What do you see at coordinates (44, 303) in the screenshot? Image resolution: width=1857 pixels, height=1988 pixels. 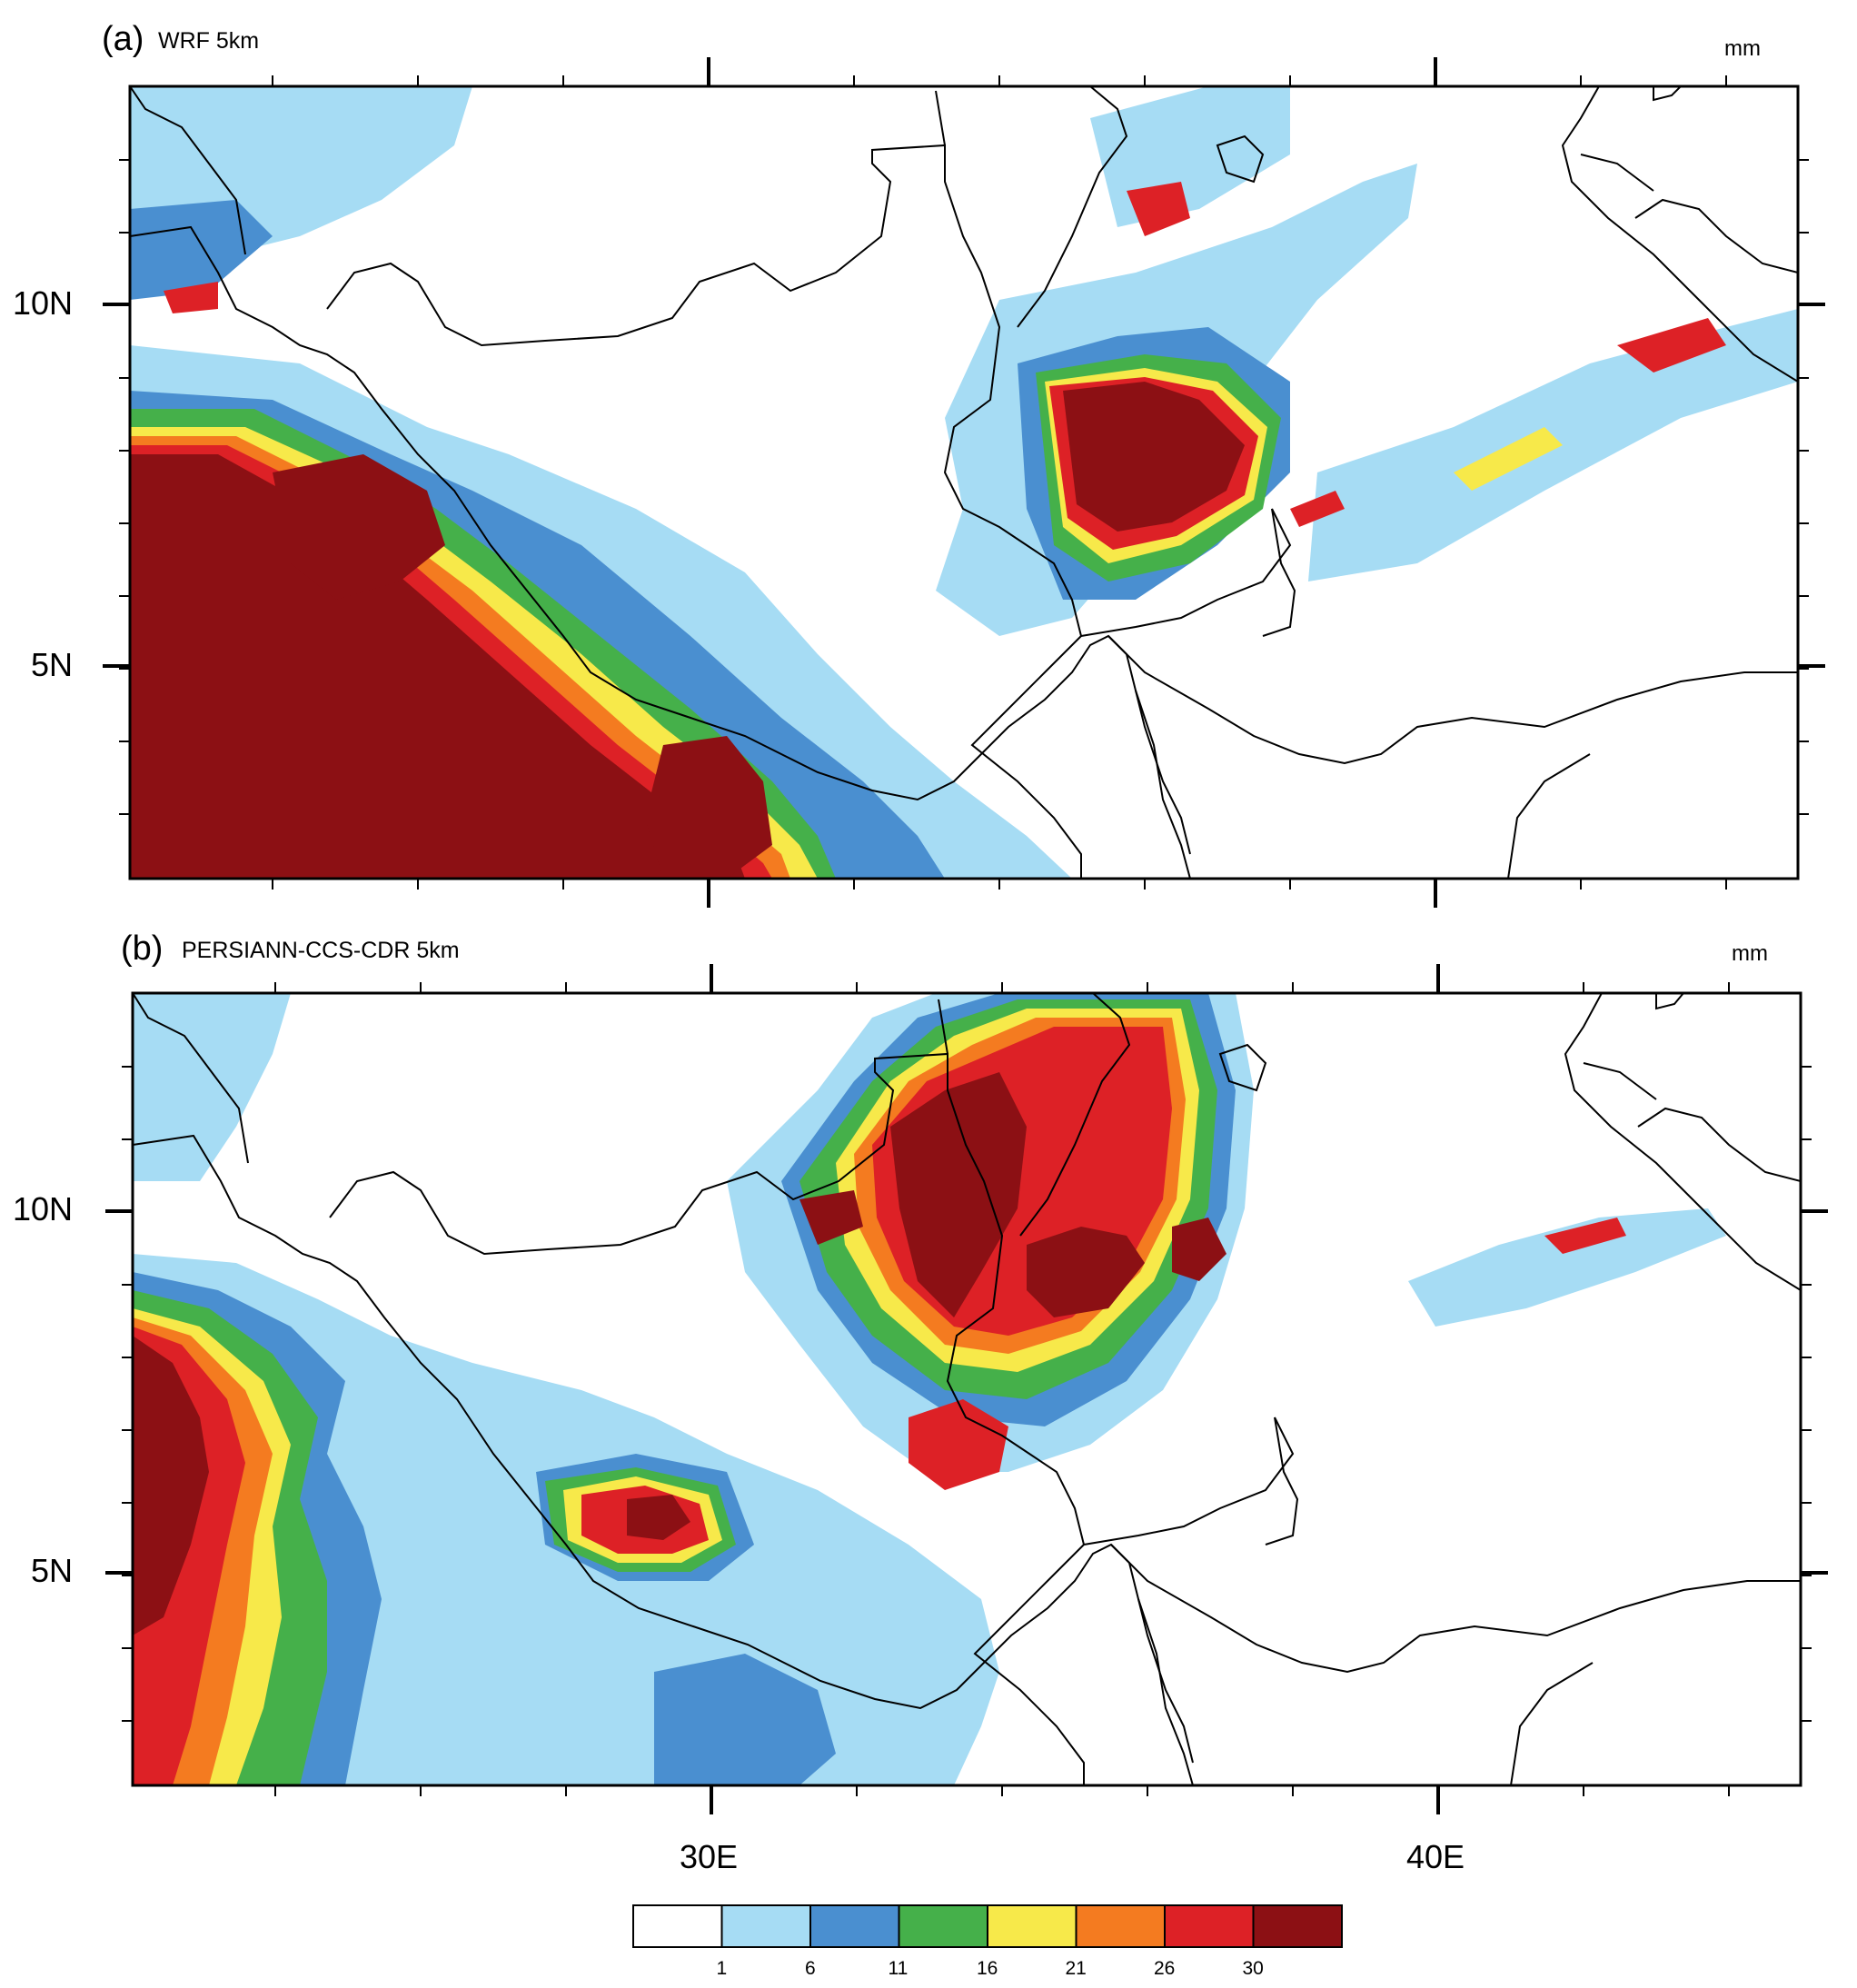 I see `panel-a-lat-10n: 10N` at bounding box center [44, 303].